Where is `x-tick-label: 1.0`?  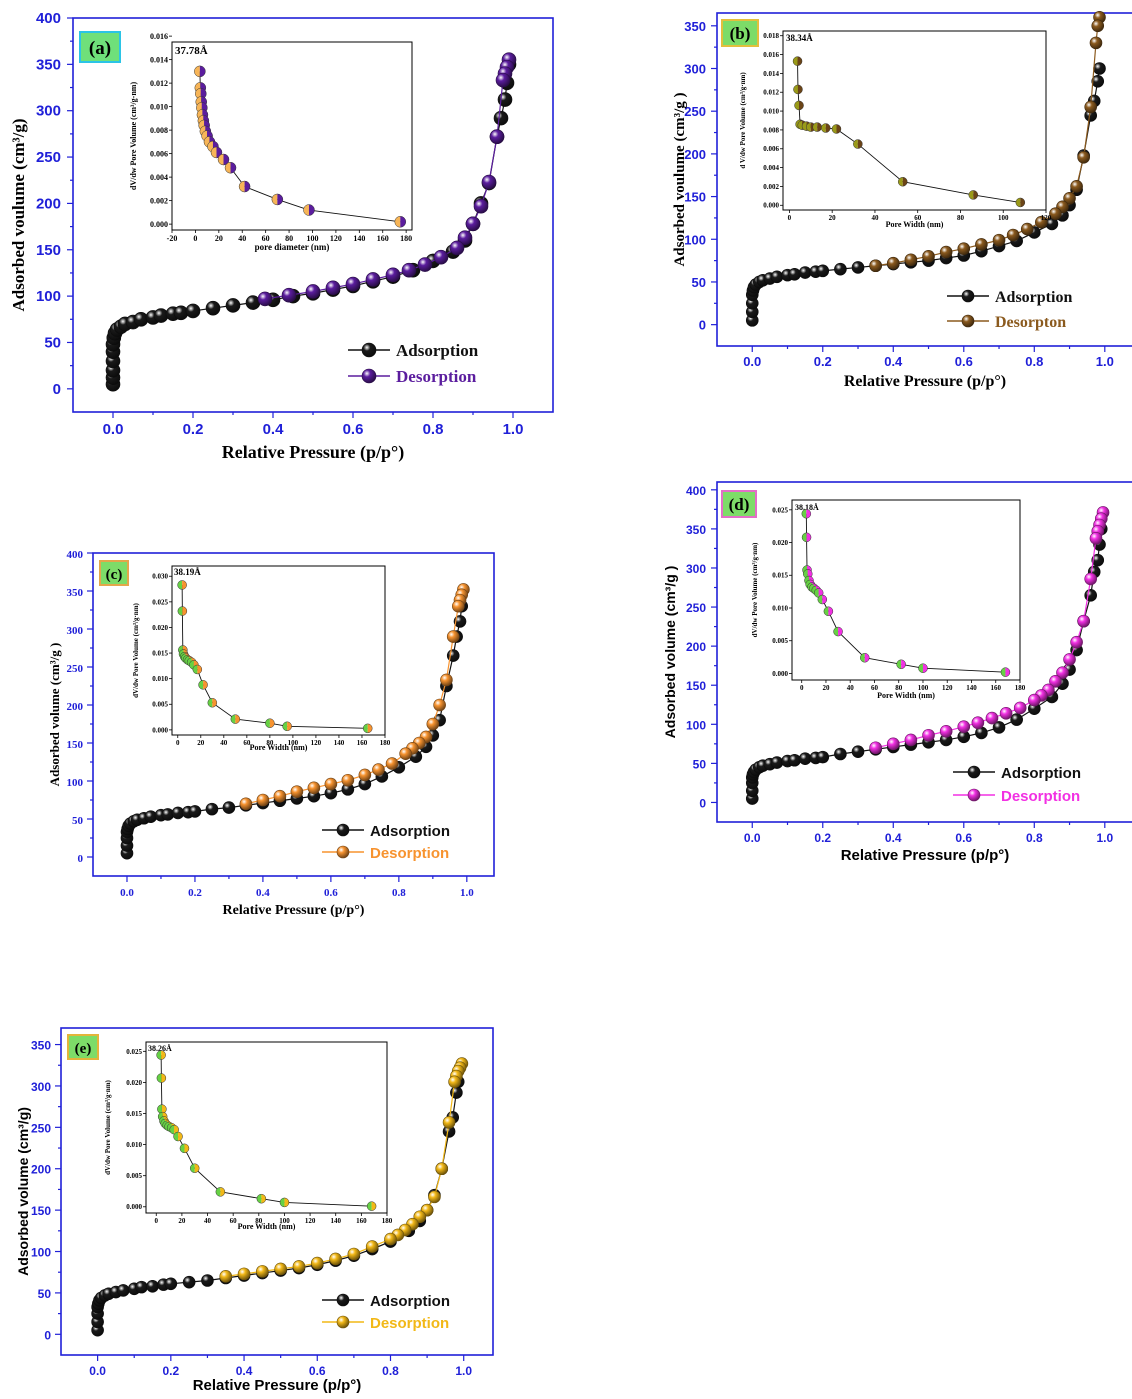 x-tick-label: 1.0 is located at coordinates (1104, 838).